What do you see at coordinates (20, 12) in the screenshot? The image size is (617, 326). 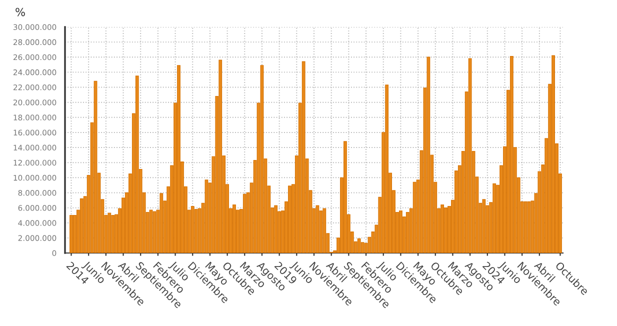 I see `y-axis-title: %` at bounding box center [20, 12].